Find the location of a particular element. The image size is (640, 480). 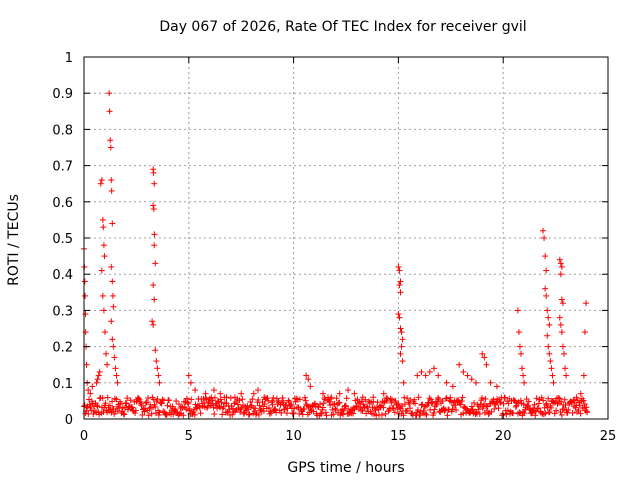

y-tick-label: 0.4 is located at coordinates (62, 275).